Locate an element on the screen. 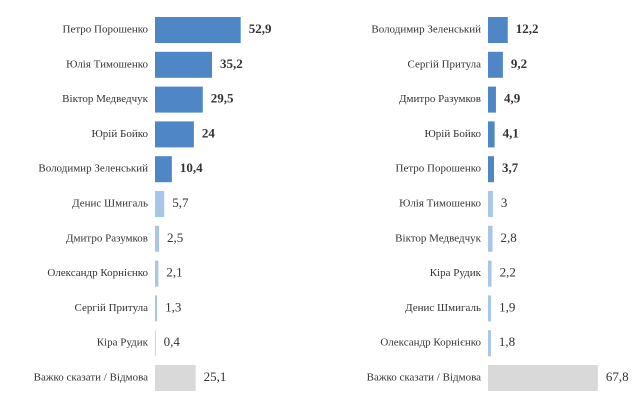  value-label: 52,9 is located at coordinates (260, 28).